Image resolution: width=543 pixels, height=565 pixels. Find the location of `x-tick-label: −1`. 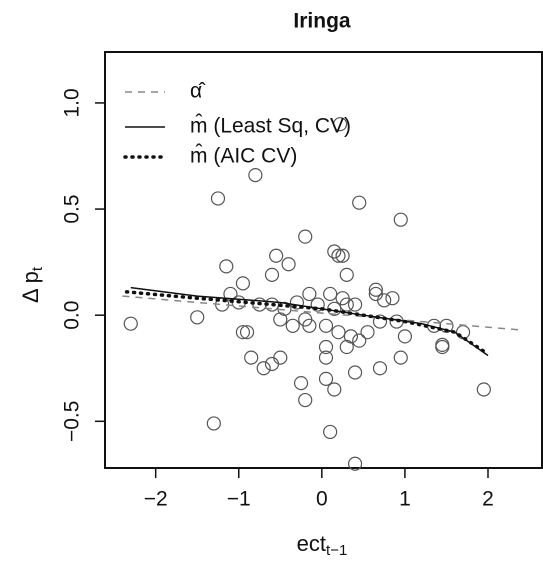

x-tick-label: −1 is located at coordinates (239, 499).